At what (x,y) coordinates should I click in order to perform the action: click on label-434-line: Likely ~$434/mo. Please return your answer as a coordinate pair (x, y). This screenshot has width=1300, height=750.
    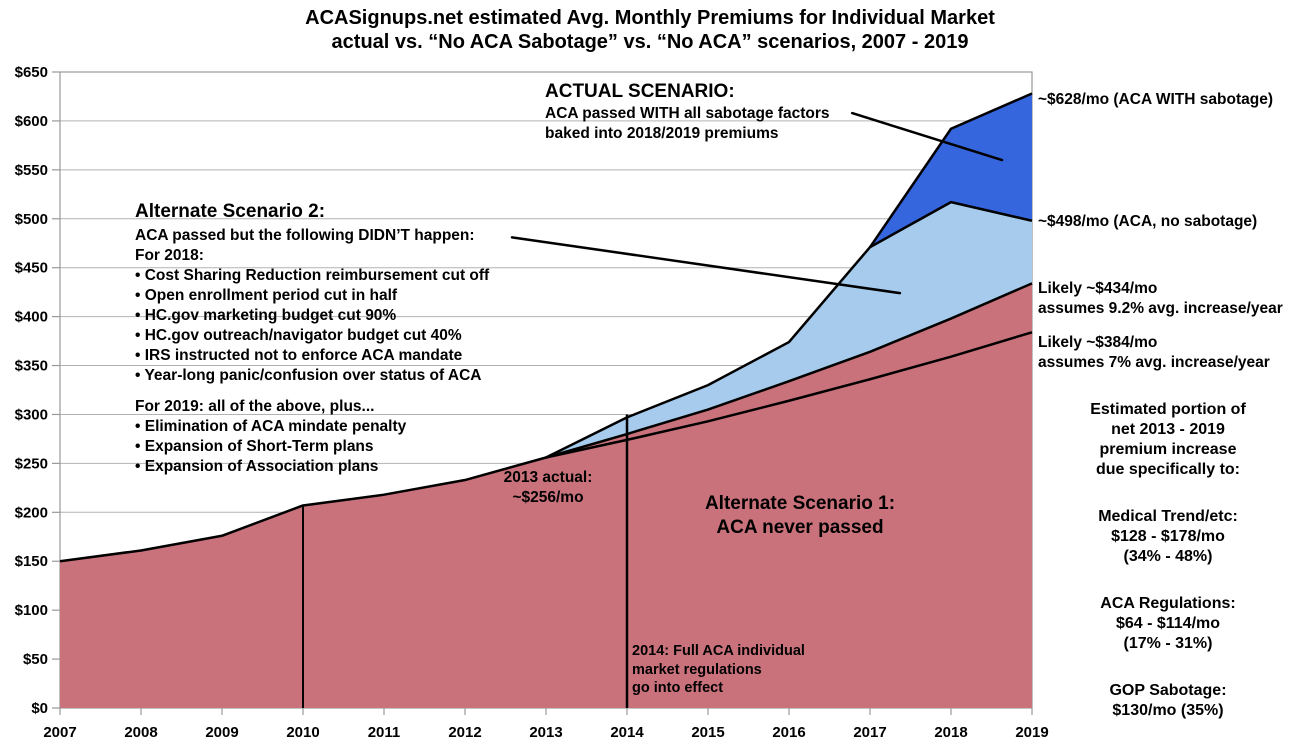
    Looking at the image, I should click on (1098, 288).